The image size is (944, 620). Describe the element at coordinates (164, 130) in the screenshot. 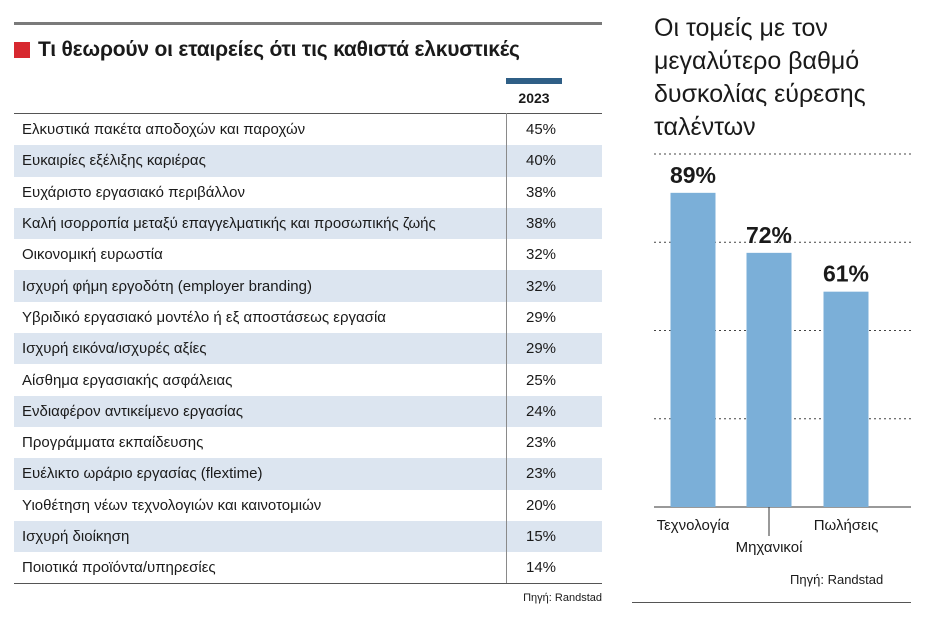

I see `row-label: Ελκυστικά πακέτα αποδοχών και παροχών` at that location.